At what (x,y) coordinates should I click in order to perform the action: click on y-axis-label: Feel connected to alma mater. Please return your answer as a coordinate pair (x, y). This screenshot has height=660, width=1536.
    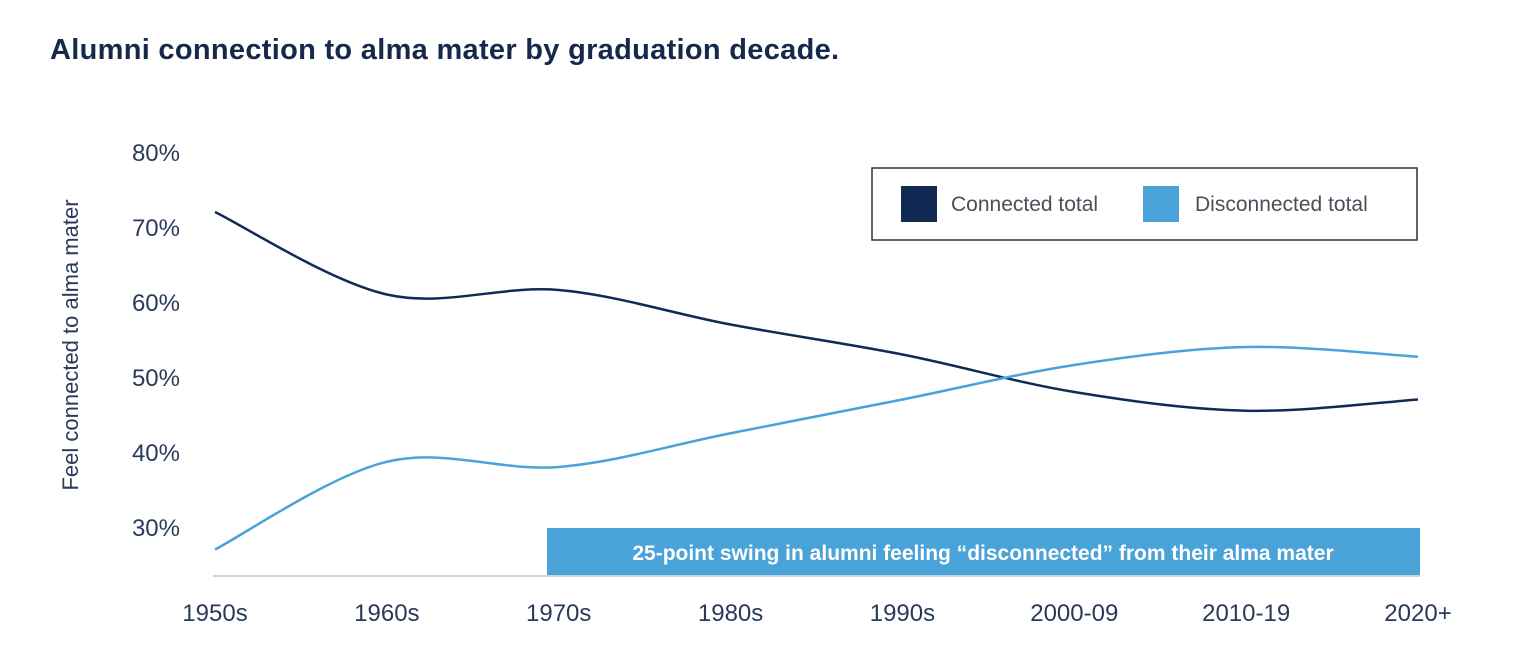
    Looking at the image, I should click on (70, 344).